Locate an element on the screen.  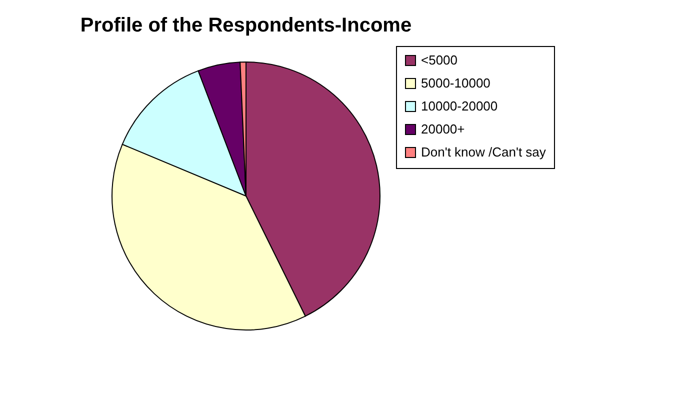
legend-label: <5000 is located at coordinates (439, 60).